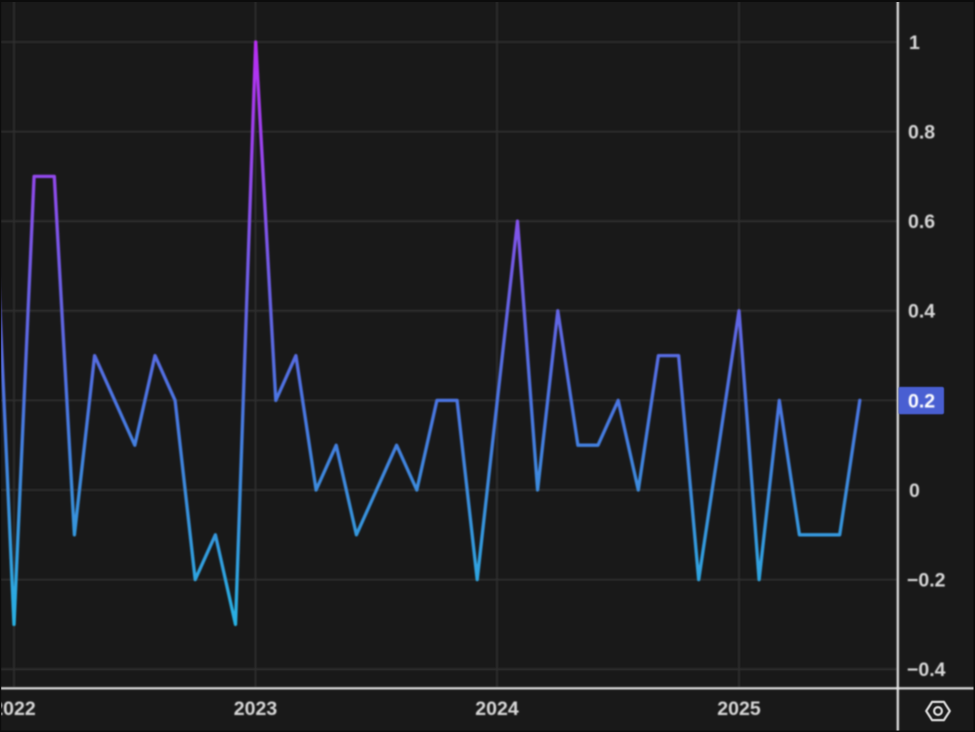 The height and width of the screenshot is (732, 975). Describe the element at coordinates (914, 43) in the screenshot. I see `svg-text: 1` at that location.